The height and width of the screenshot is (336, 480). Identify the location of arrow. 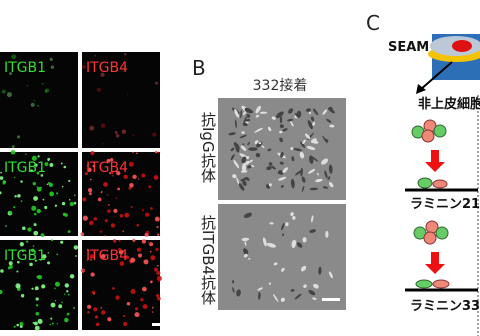
(435, 263).